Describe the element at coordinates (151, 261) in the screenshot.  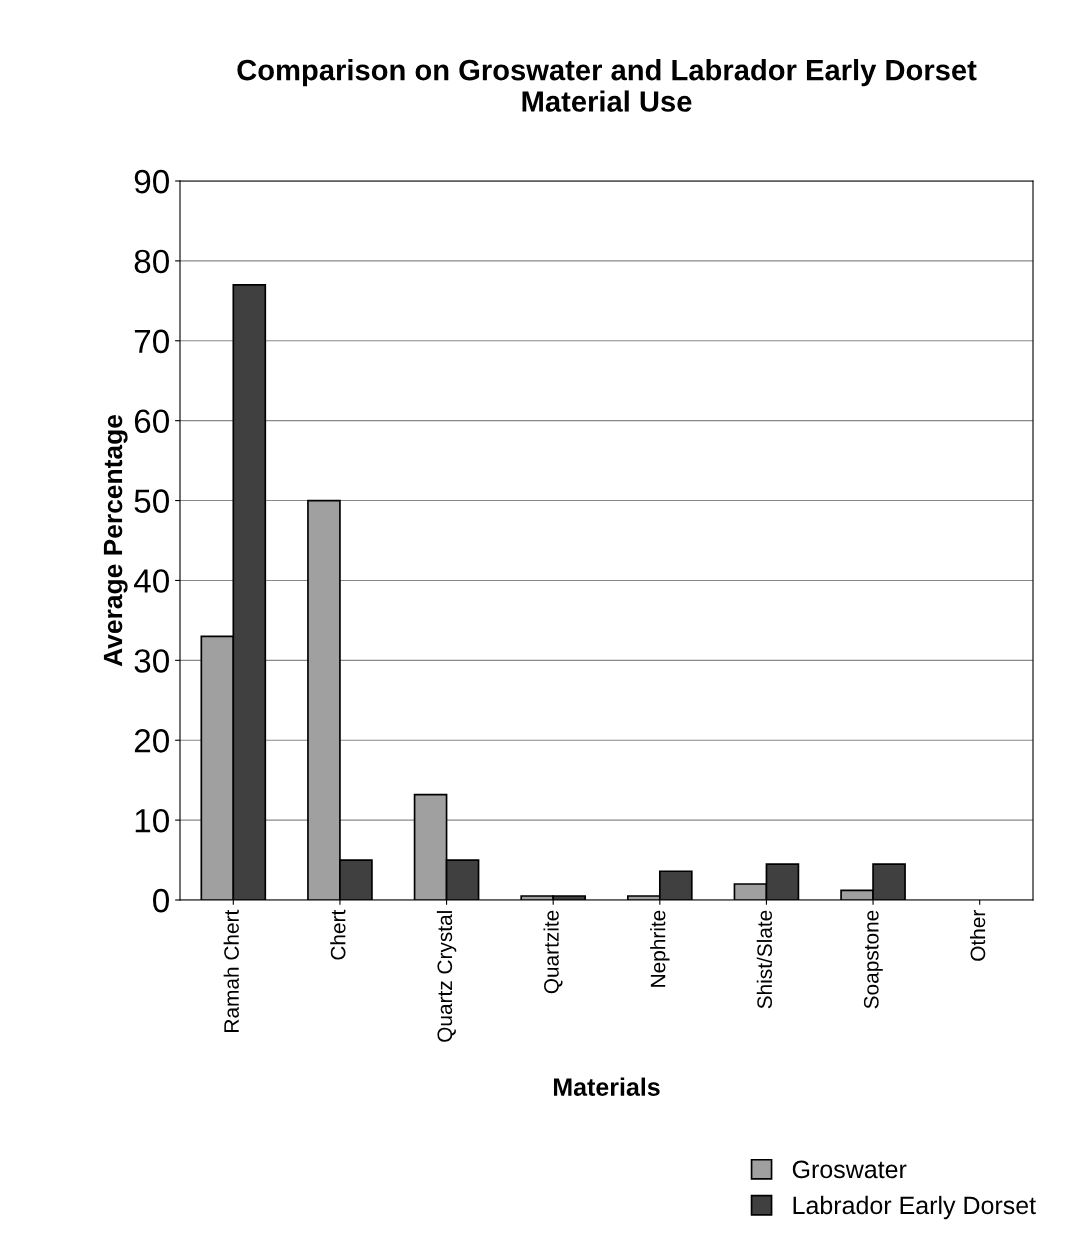
I see `y-tick-label: 80` at that location.